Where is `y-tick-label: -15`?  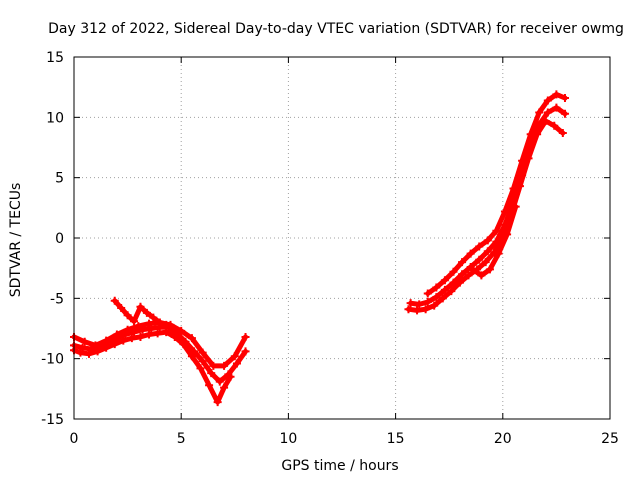 y-tick-label: -15 is located at coordinates (52, 420).